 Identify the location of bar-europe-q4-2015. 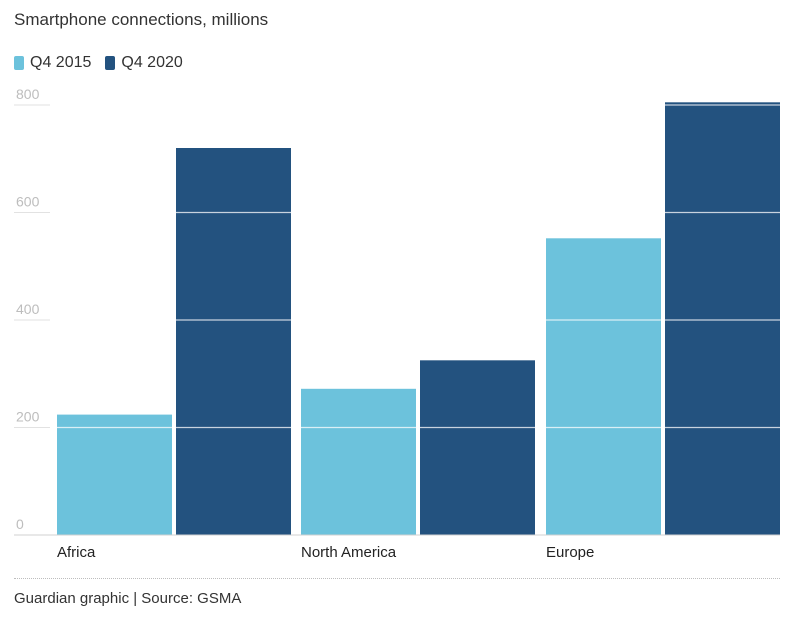
(603, 387).